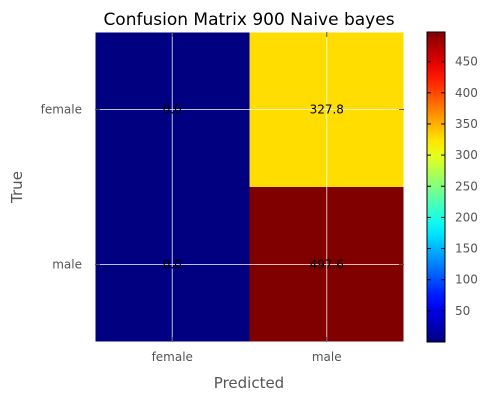 This screenshot has width=490, height=402. I want to click on chart-title: Confusion Matrix 900 Naive bayes, so click(248, 20).